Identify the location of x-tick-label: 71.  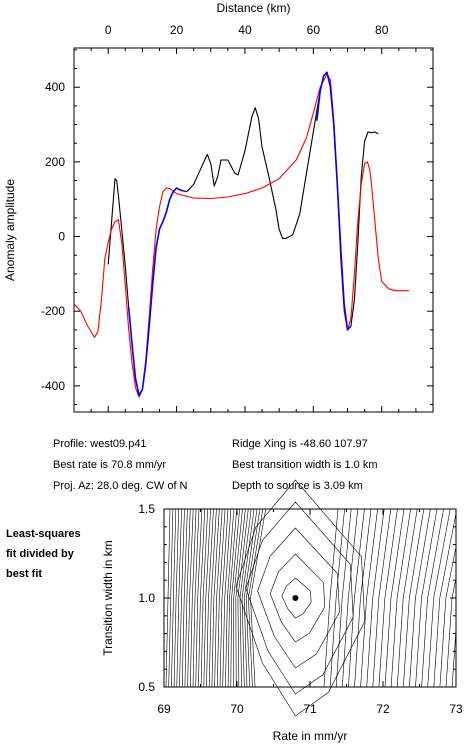
(310, 709).